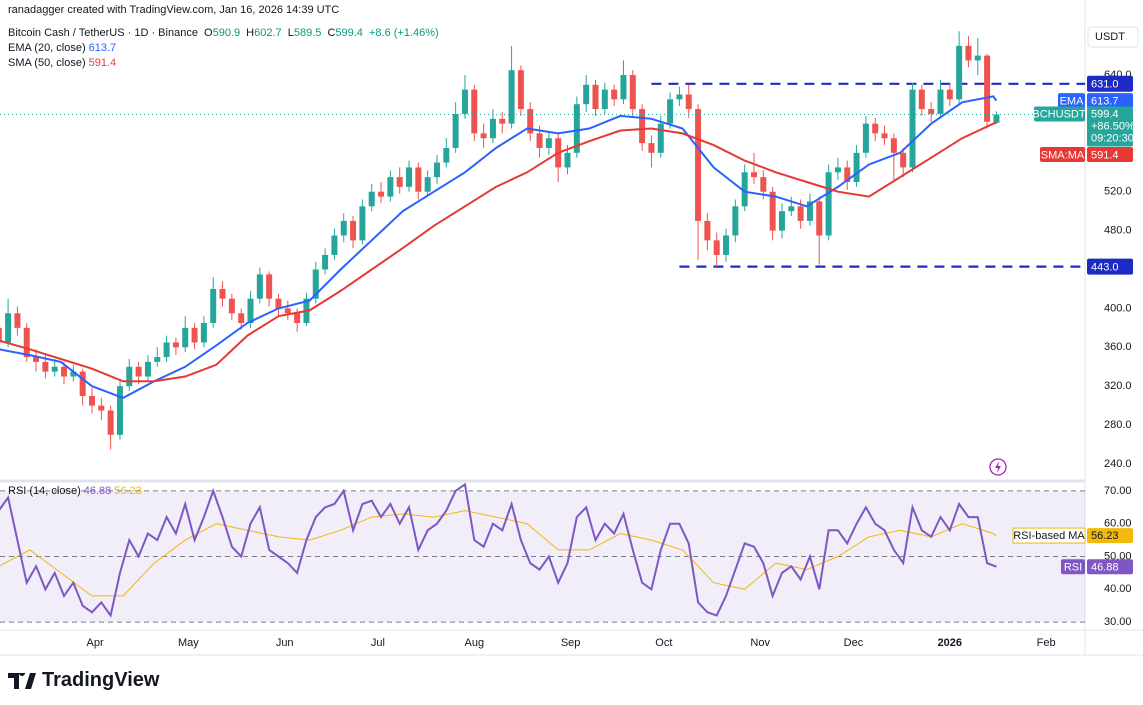 The width and height of the screenshot is (1143, 705). What do you see at coordinates (250, 33) in the screenshot?
I see `ohlc-label: H` at bounding box center [250, 33].